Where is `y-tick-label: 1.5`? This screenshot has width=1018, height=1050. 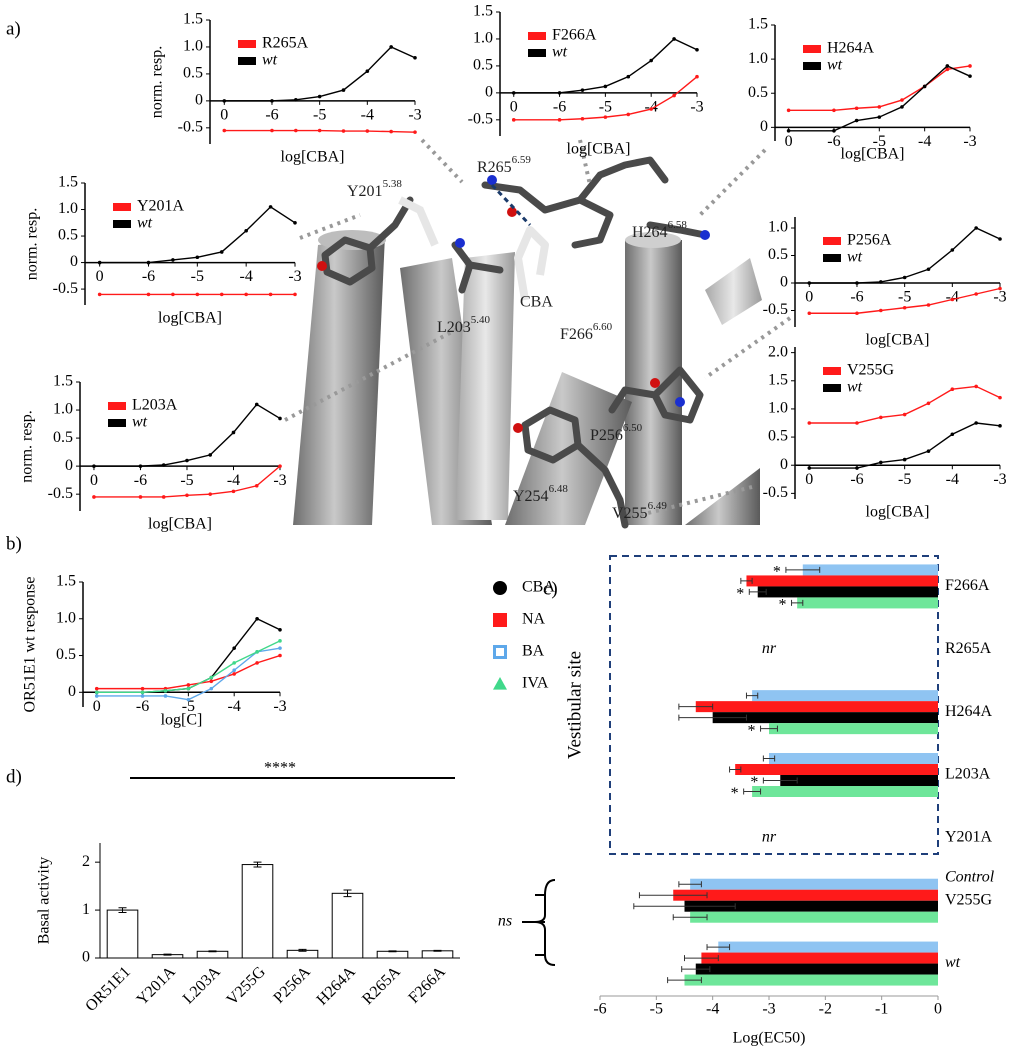 y-tick-label: 1.5 is located at coordinates (63, 381).